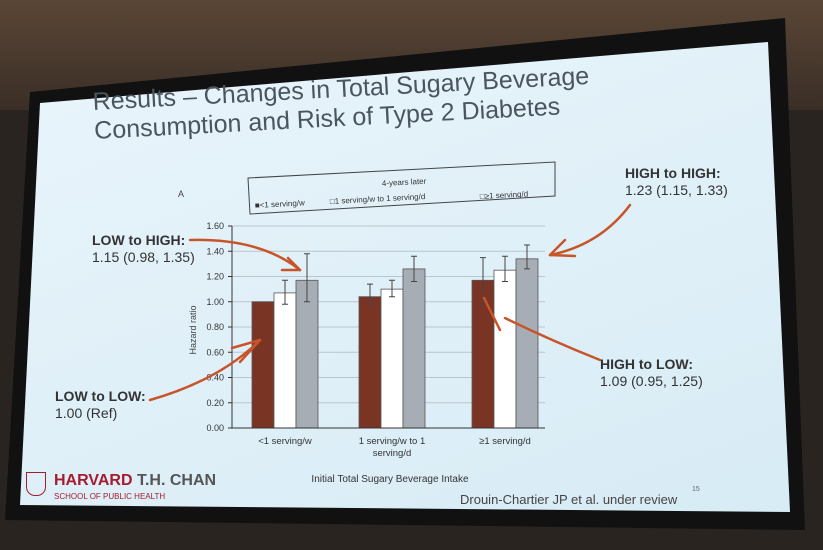 This screenshot has height=550, width=823. What do you see at coordinates (139, 240) in the screenshot?
I see `annotation-label: LOW to HIGH:` at bounding box center [139, 240].